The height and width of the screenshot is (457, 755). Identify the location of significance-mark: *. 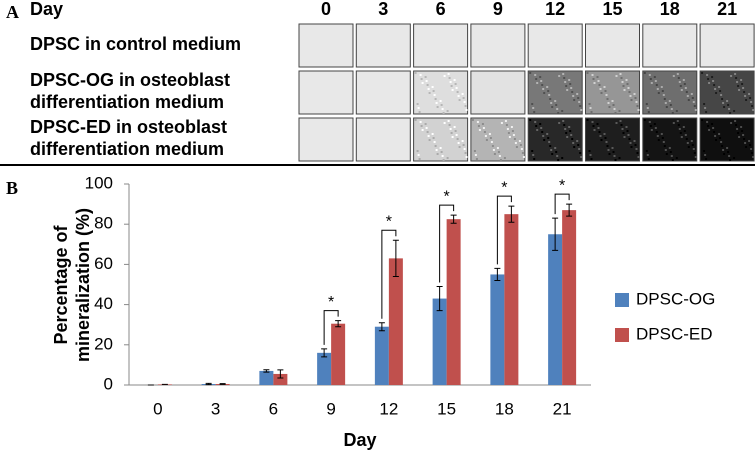
(562, 185).